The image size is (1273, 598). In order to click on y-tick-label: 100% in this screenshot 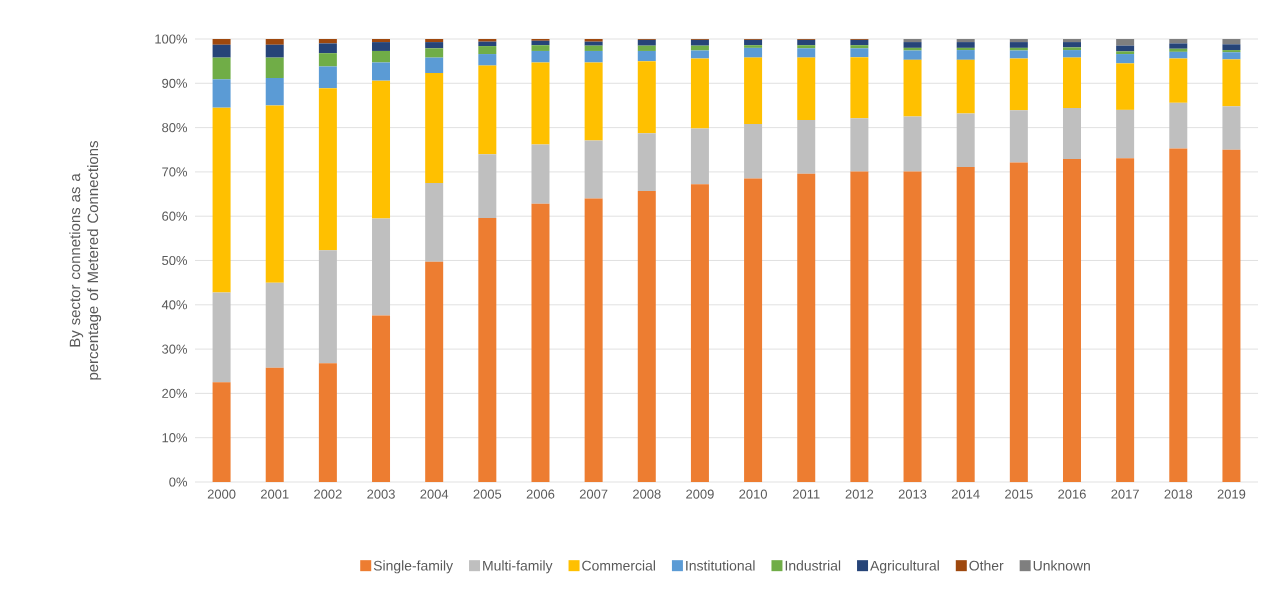, I will do `click(171, 39)`.